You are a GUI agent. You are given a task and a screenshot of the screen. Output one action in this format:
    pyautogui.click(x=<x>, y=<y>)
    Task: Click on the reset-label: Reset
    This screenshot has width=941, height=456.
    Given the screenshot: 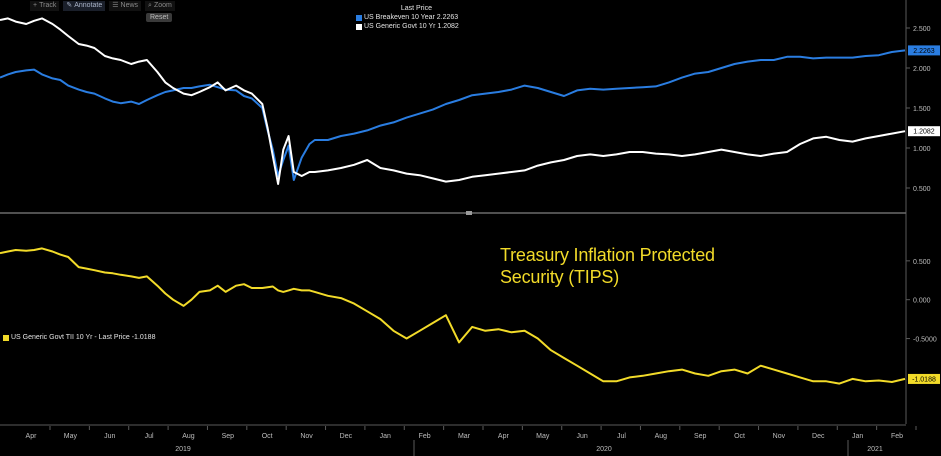 What is the action you would take?
    pyautogui.click(x=159, y=17)
    